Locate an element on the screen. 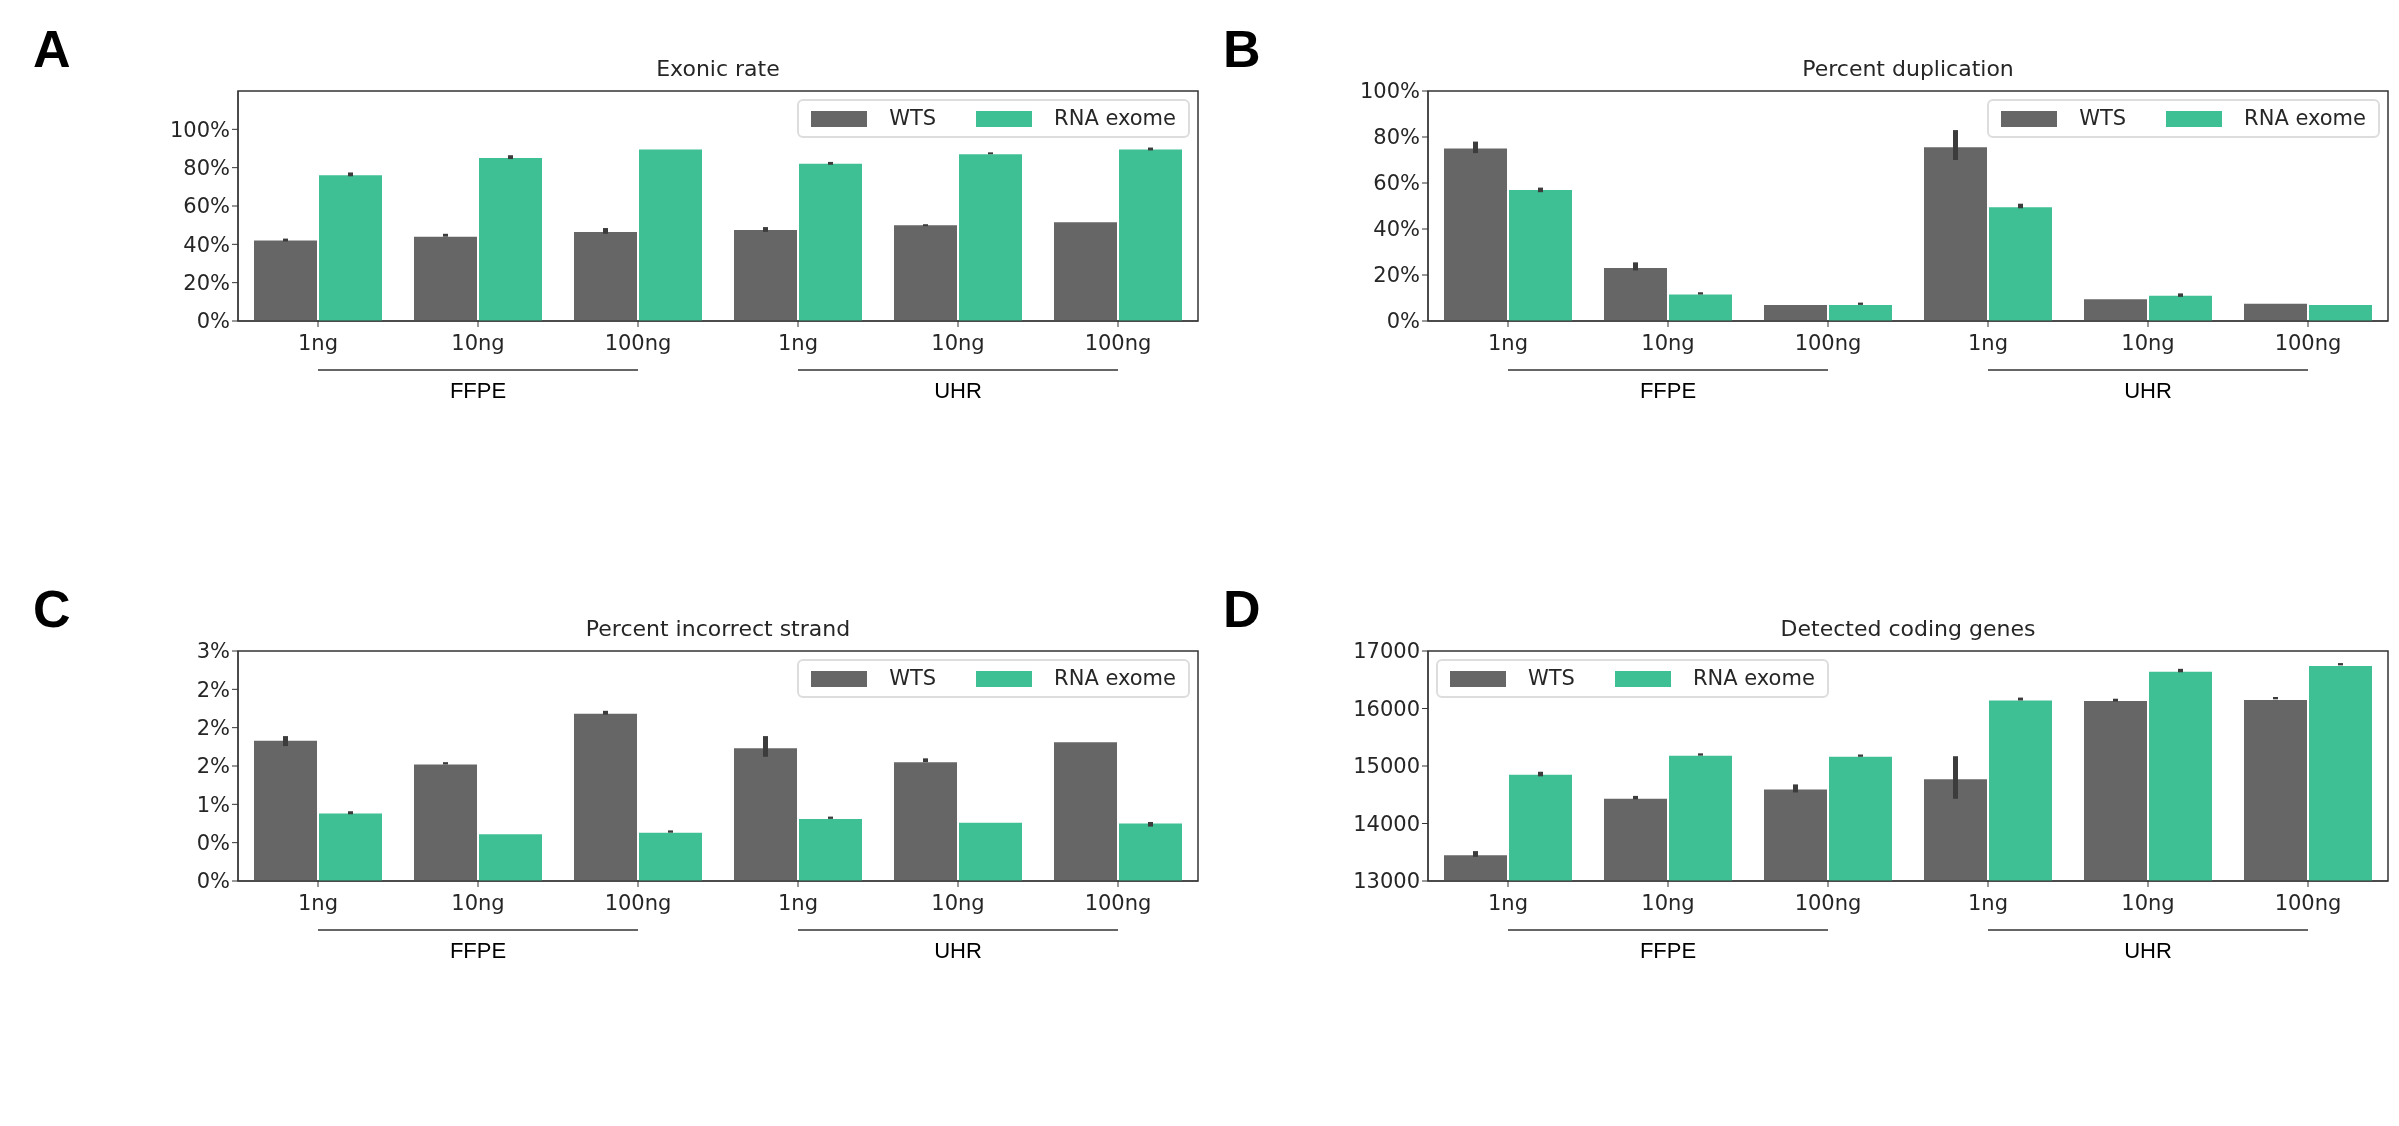 This screenshot has height=1126, width=2399. text: B is located at coordinates (1242, 49).